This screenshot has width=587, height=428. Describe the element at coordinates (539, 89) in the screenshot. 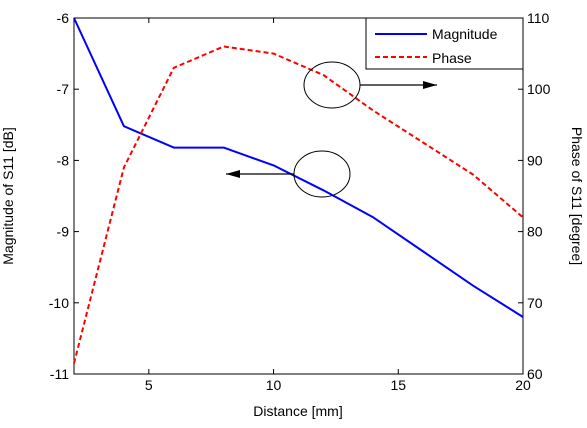

I see `y-right-tick-label: 100` at that location.